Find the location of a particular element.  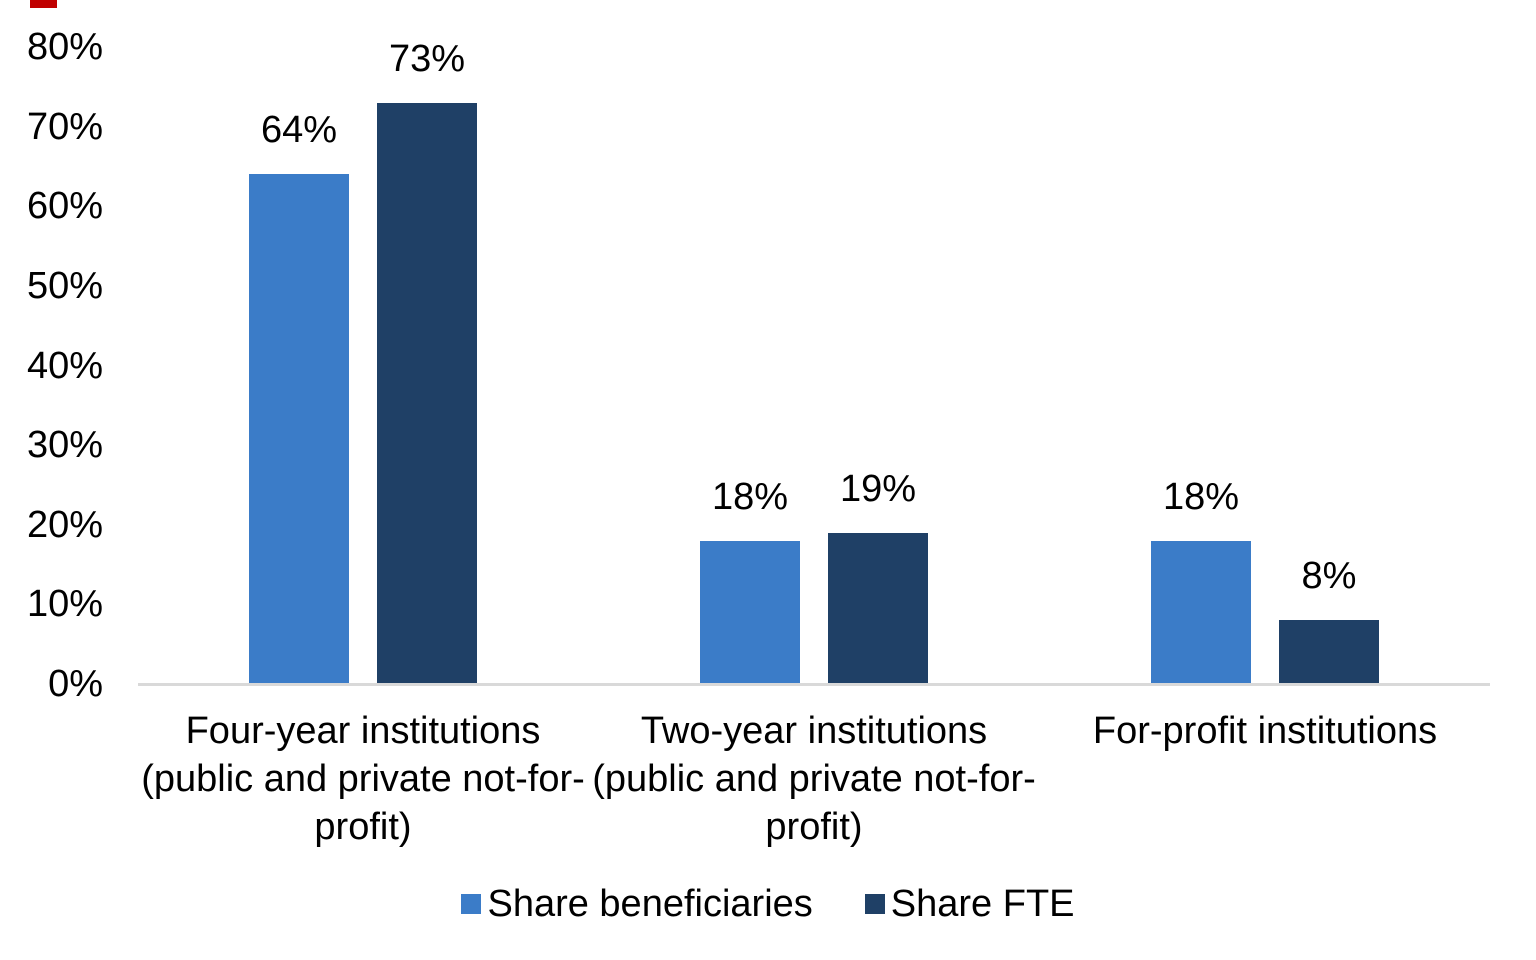

legend-item: Share FTE is located at coordinates (969, 904).